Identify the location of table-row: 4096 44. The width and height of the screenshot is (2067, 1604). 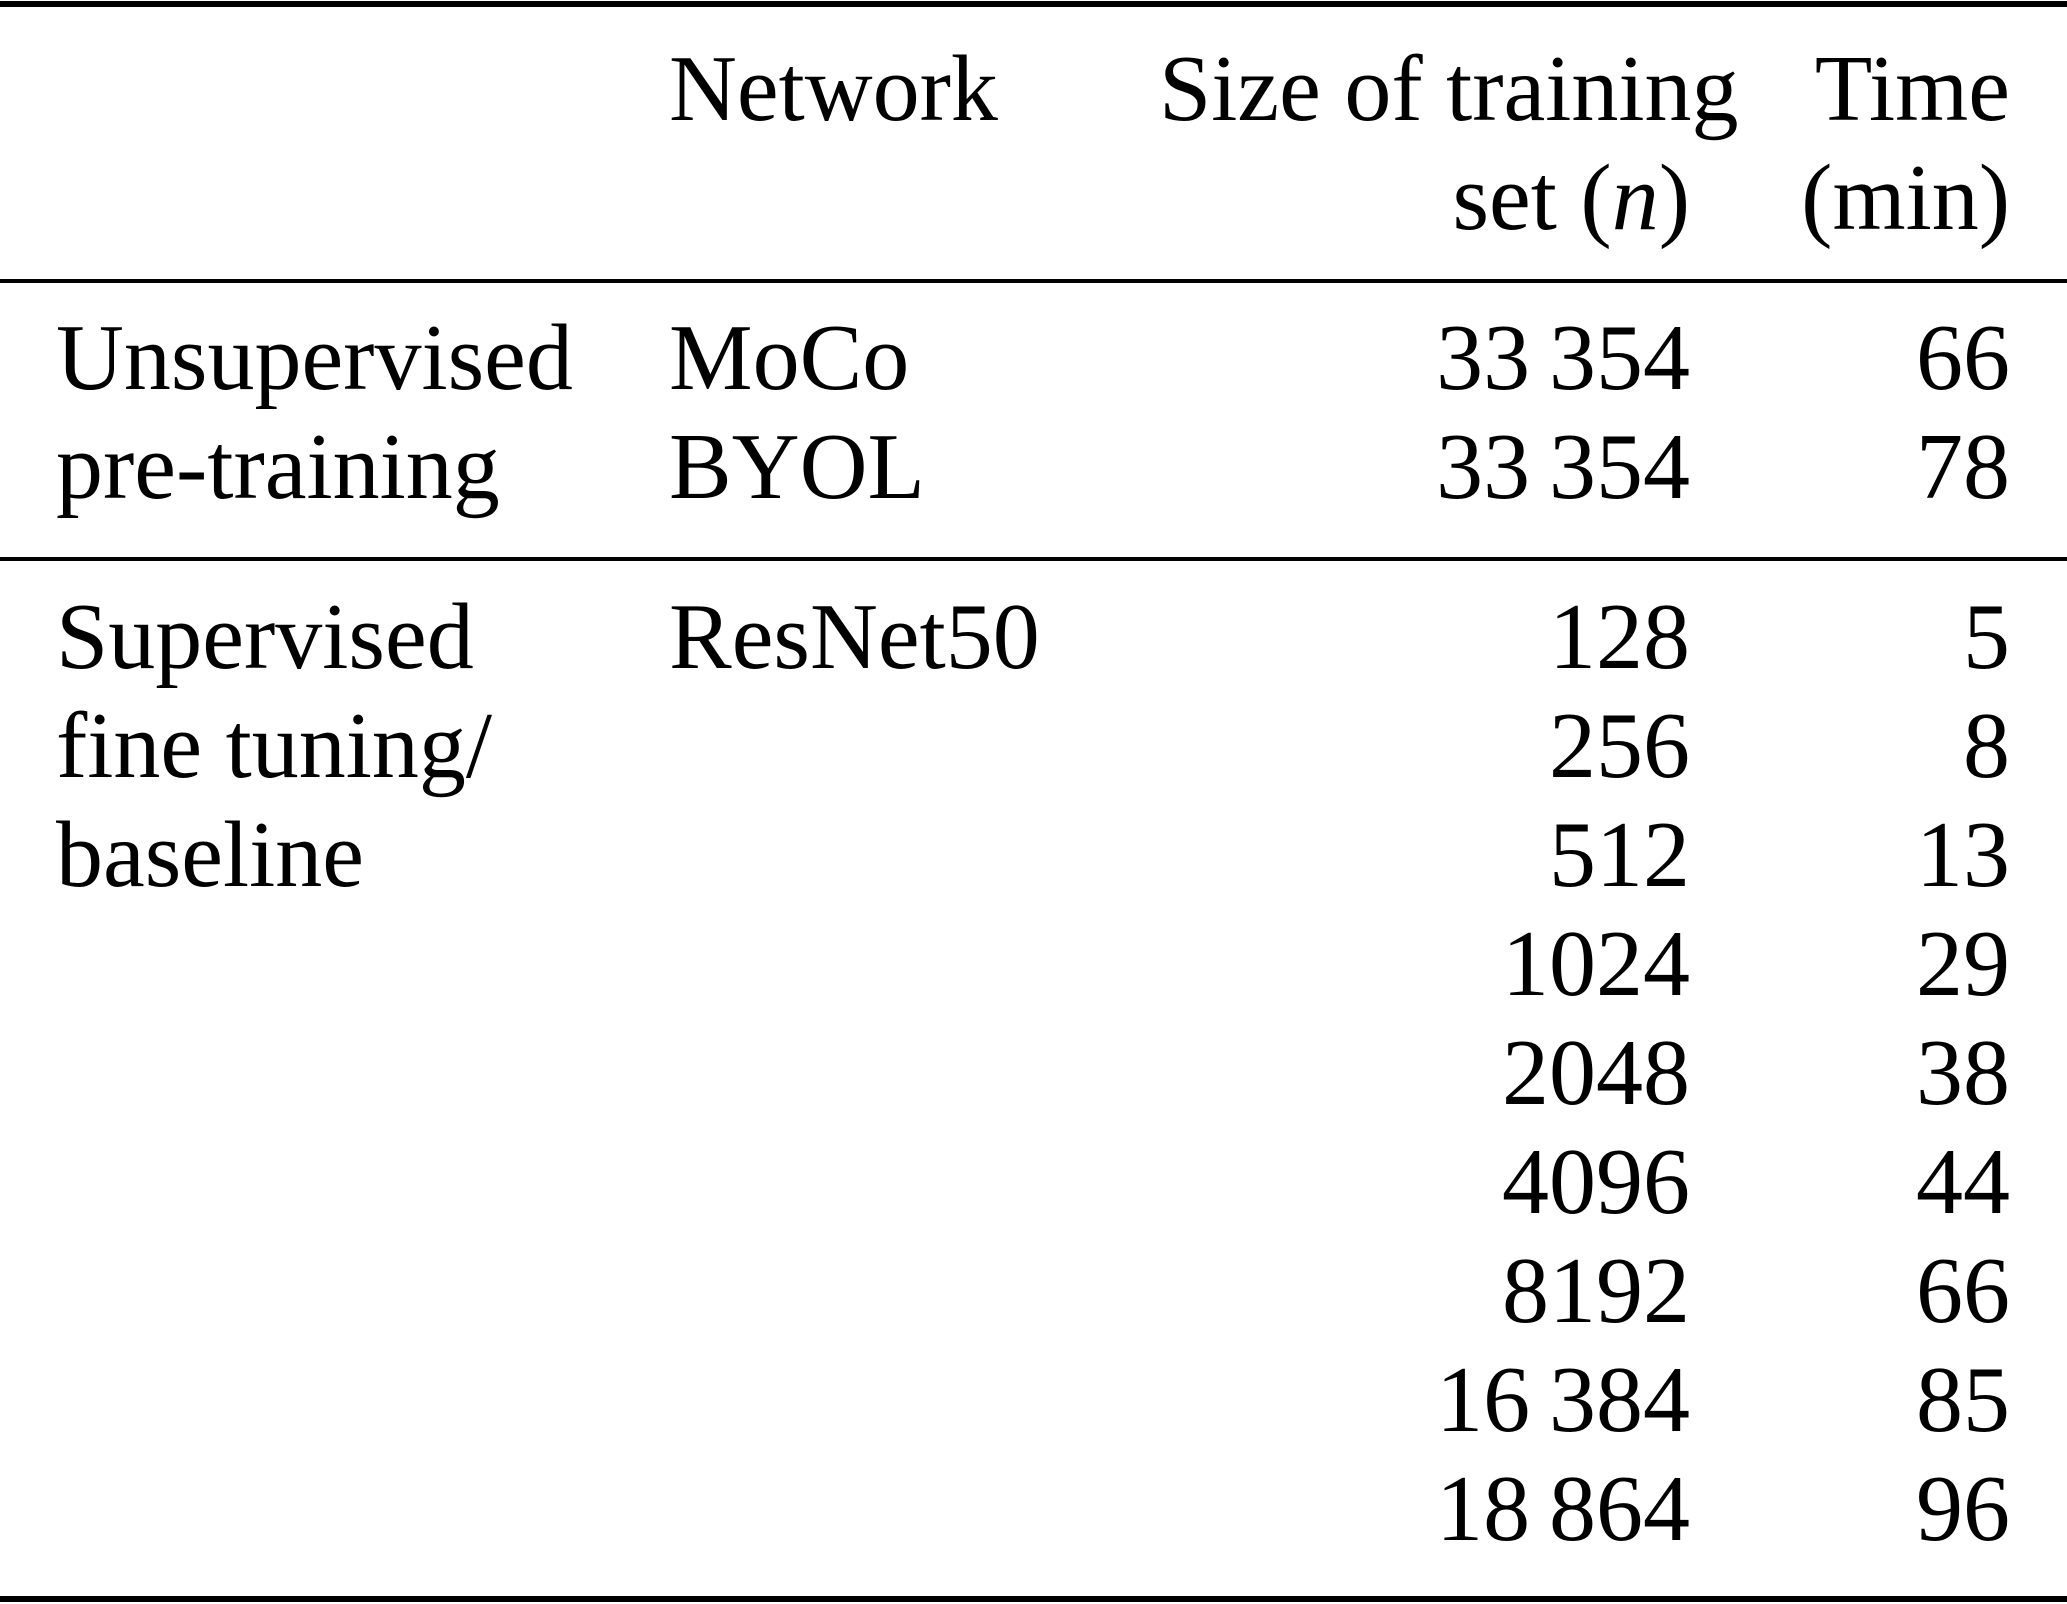
(1033, 1182).